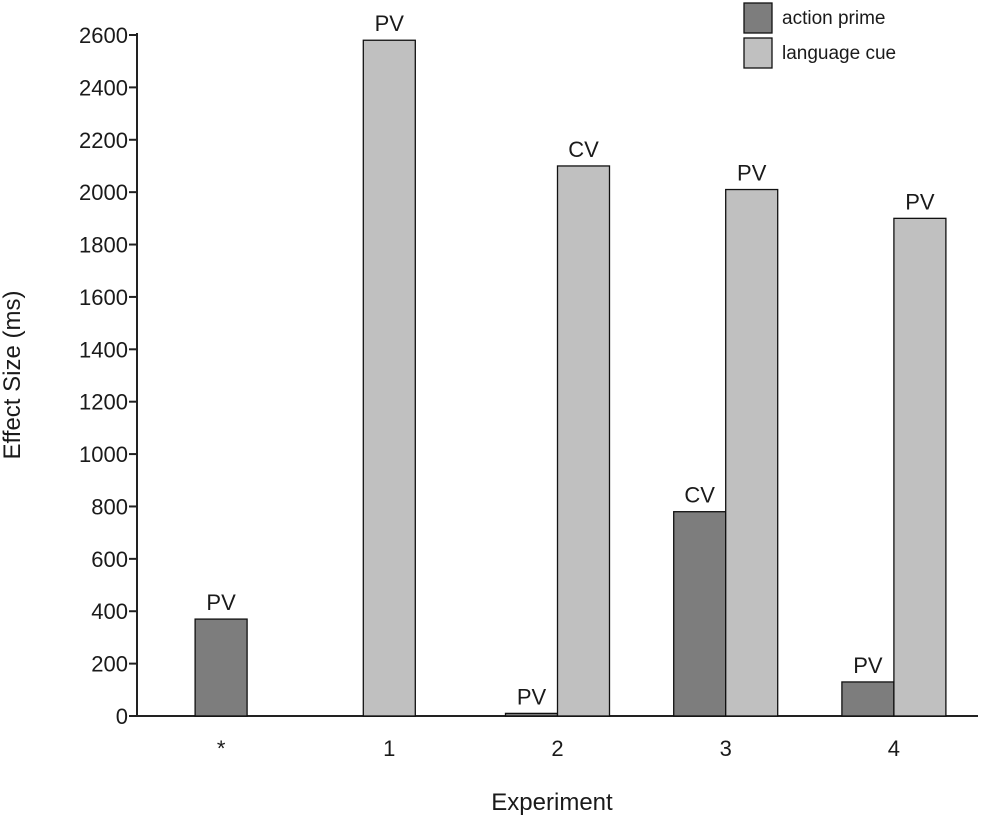 The image size is (981, 818). I want to click on y-tick-label: 1800, so click(103, 245).